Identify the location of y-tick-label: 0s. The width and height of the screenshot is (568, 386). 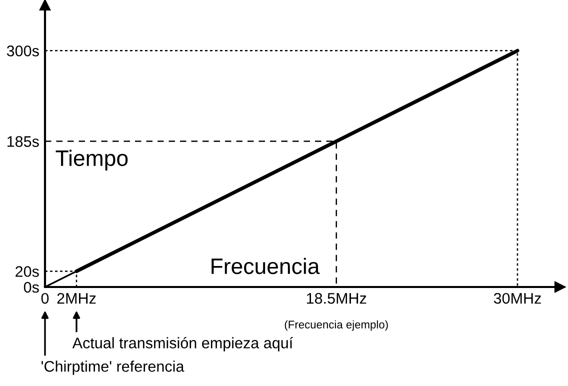
(31, 287).